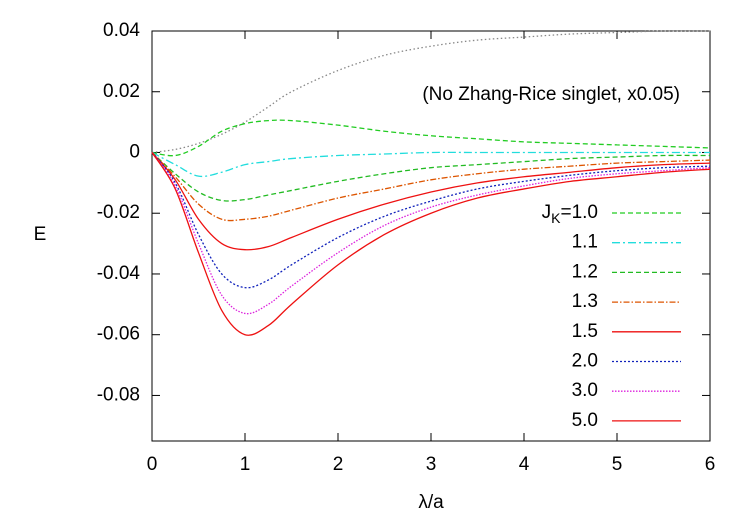  What do you see at coordinates (118, 394) in the screenshot?
I see `y-tick-label: -0.08` at bounding box center [118, 394].